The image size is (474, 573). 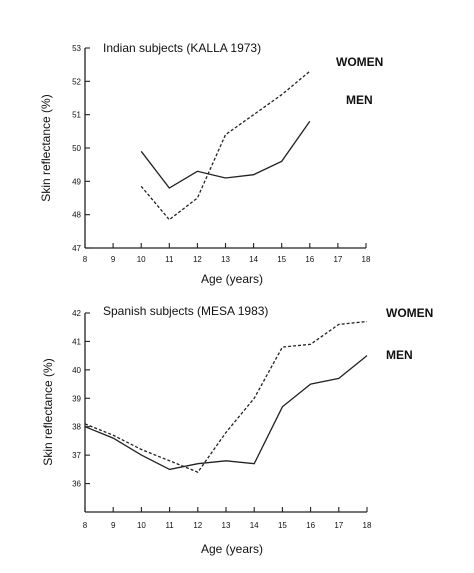 I want to click on y-tick-label: 42, so click(x=76, y=313).